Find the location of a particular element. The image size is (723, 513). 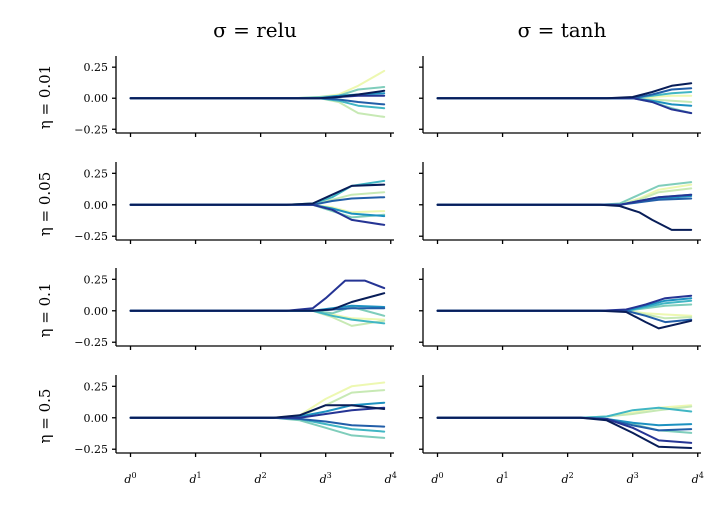

panel-7: d0 d1 d2 d3 d4 is located at coordinates (561, 430).